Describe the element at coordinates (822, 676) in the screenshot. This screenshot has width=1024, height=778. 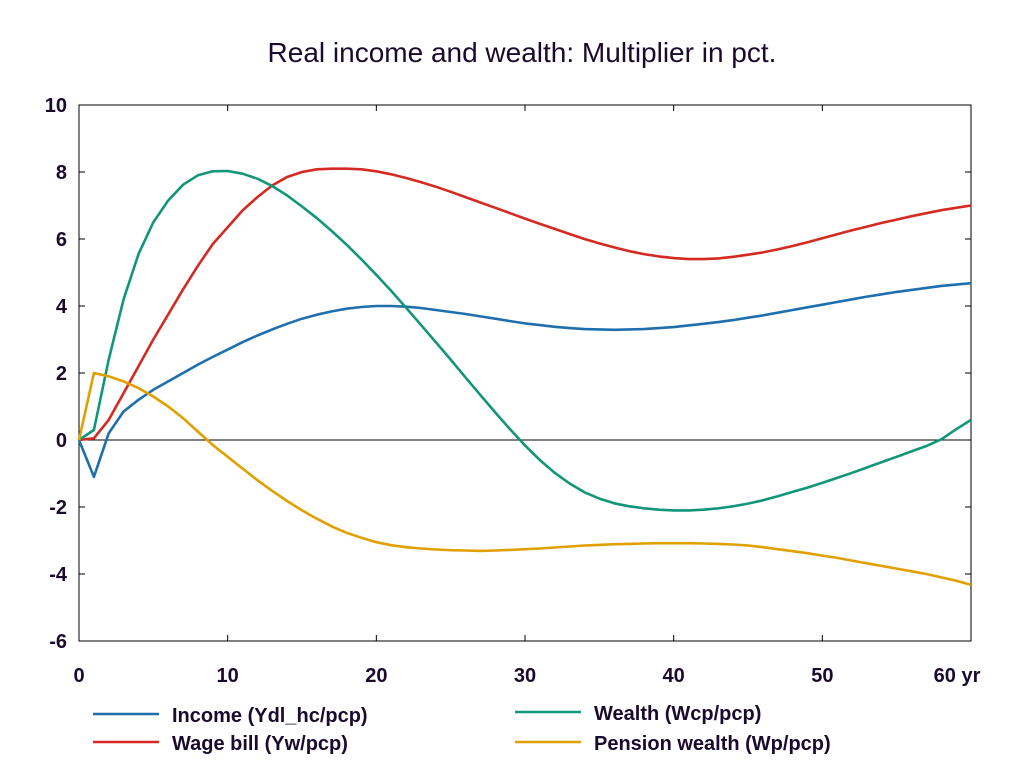
I see `x-tick-label: 50` at that location.